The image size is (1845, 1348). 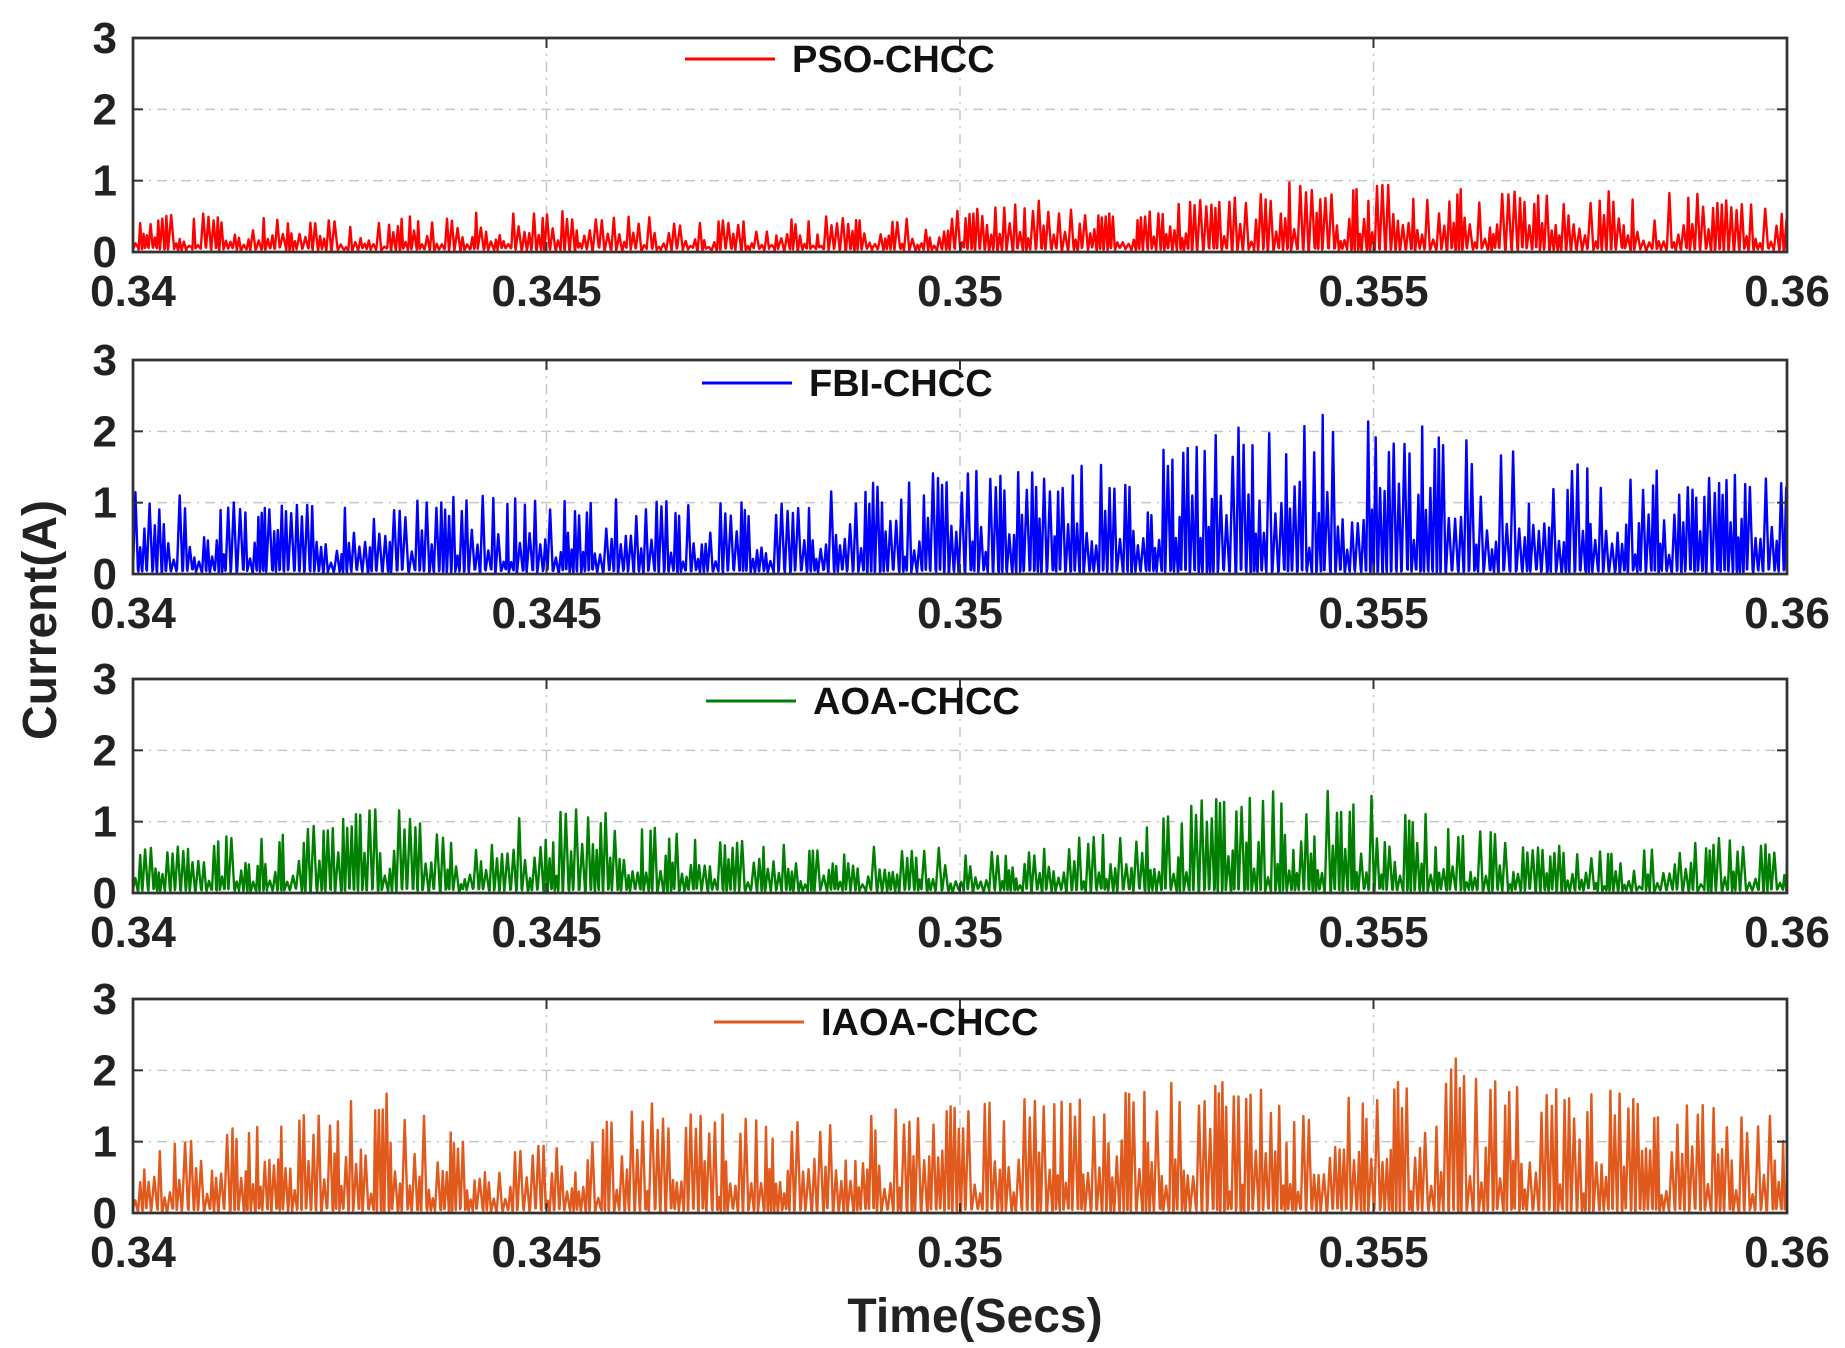 I want to click on legend-label: FBI-CHCC, so click(x=901, y=384).